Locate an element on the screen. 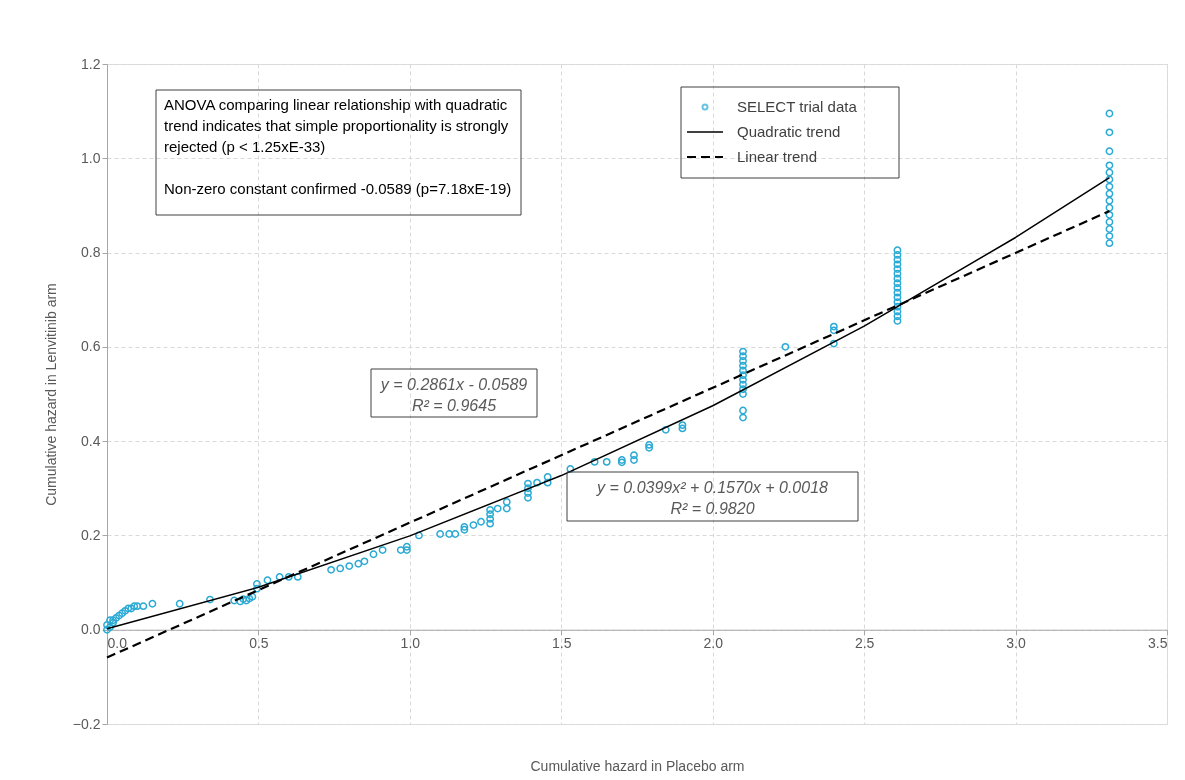 Image resolution: width=1185 pixels, height=780 pixels. legend-label: Quadratic trend is located at coordinates (789, 131).